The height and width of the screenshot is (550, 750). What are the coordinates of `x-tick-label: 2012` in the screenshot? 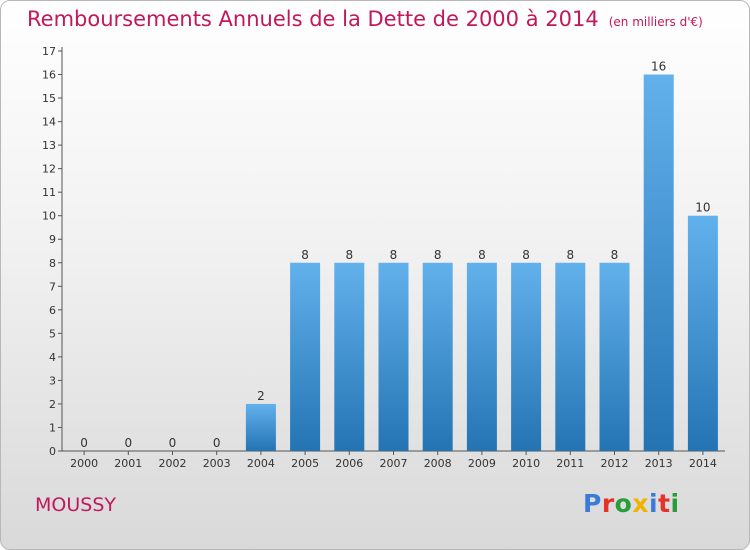 It's located at (615, 463).